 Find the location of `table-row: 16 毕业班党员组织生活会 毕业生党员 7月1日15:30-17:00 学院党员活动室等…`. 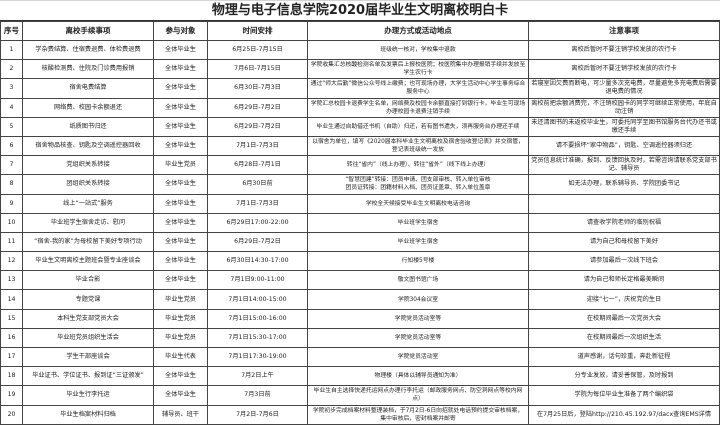

table-row: 16 毕业班党员组织生活会 毕业生党员 7月1日15:30-17:00 学院党员活动室等… is located at coordinates (360, 338).